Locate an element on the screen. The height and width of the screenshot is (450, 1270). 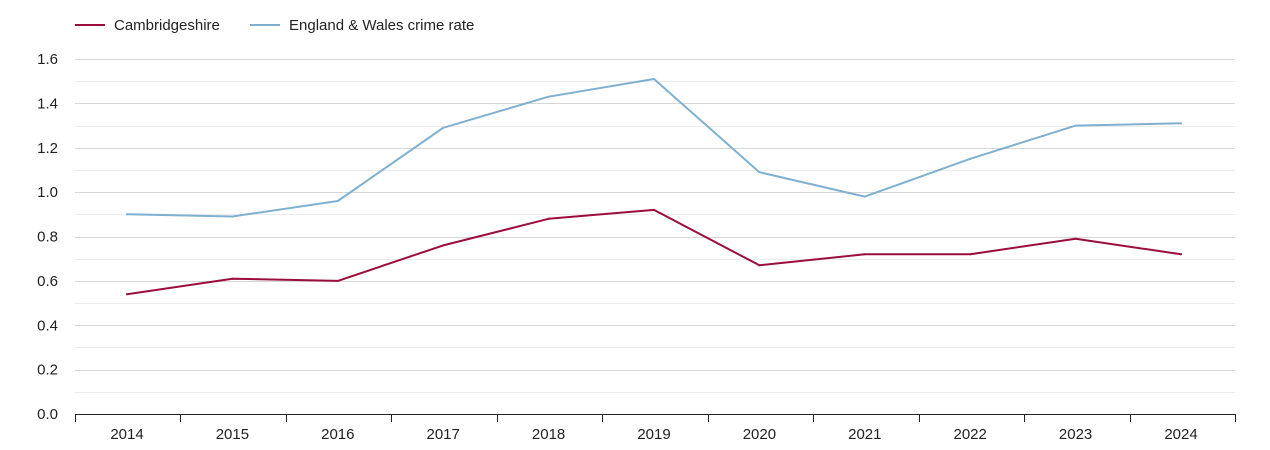
y-tick-label: 1.4 is located at coordinates (47, 103).